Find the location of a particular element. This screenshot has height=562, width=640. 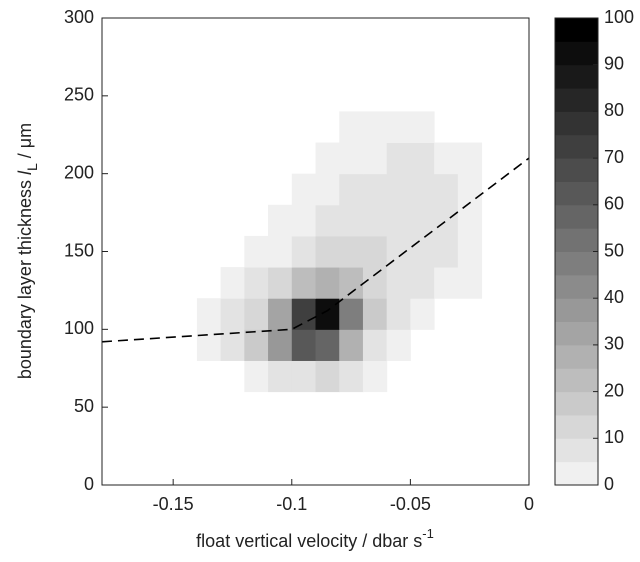

x-tick-label: -0.05 is located at coordinates (410, 504).